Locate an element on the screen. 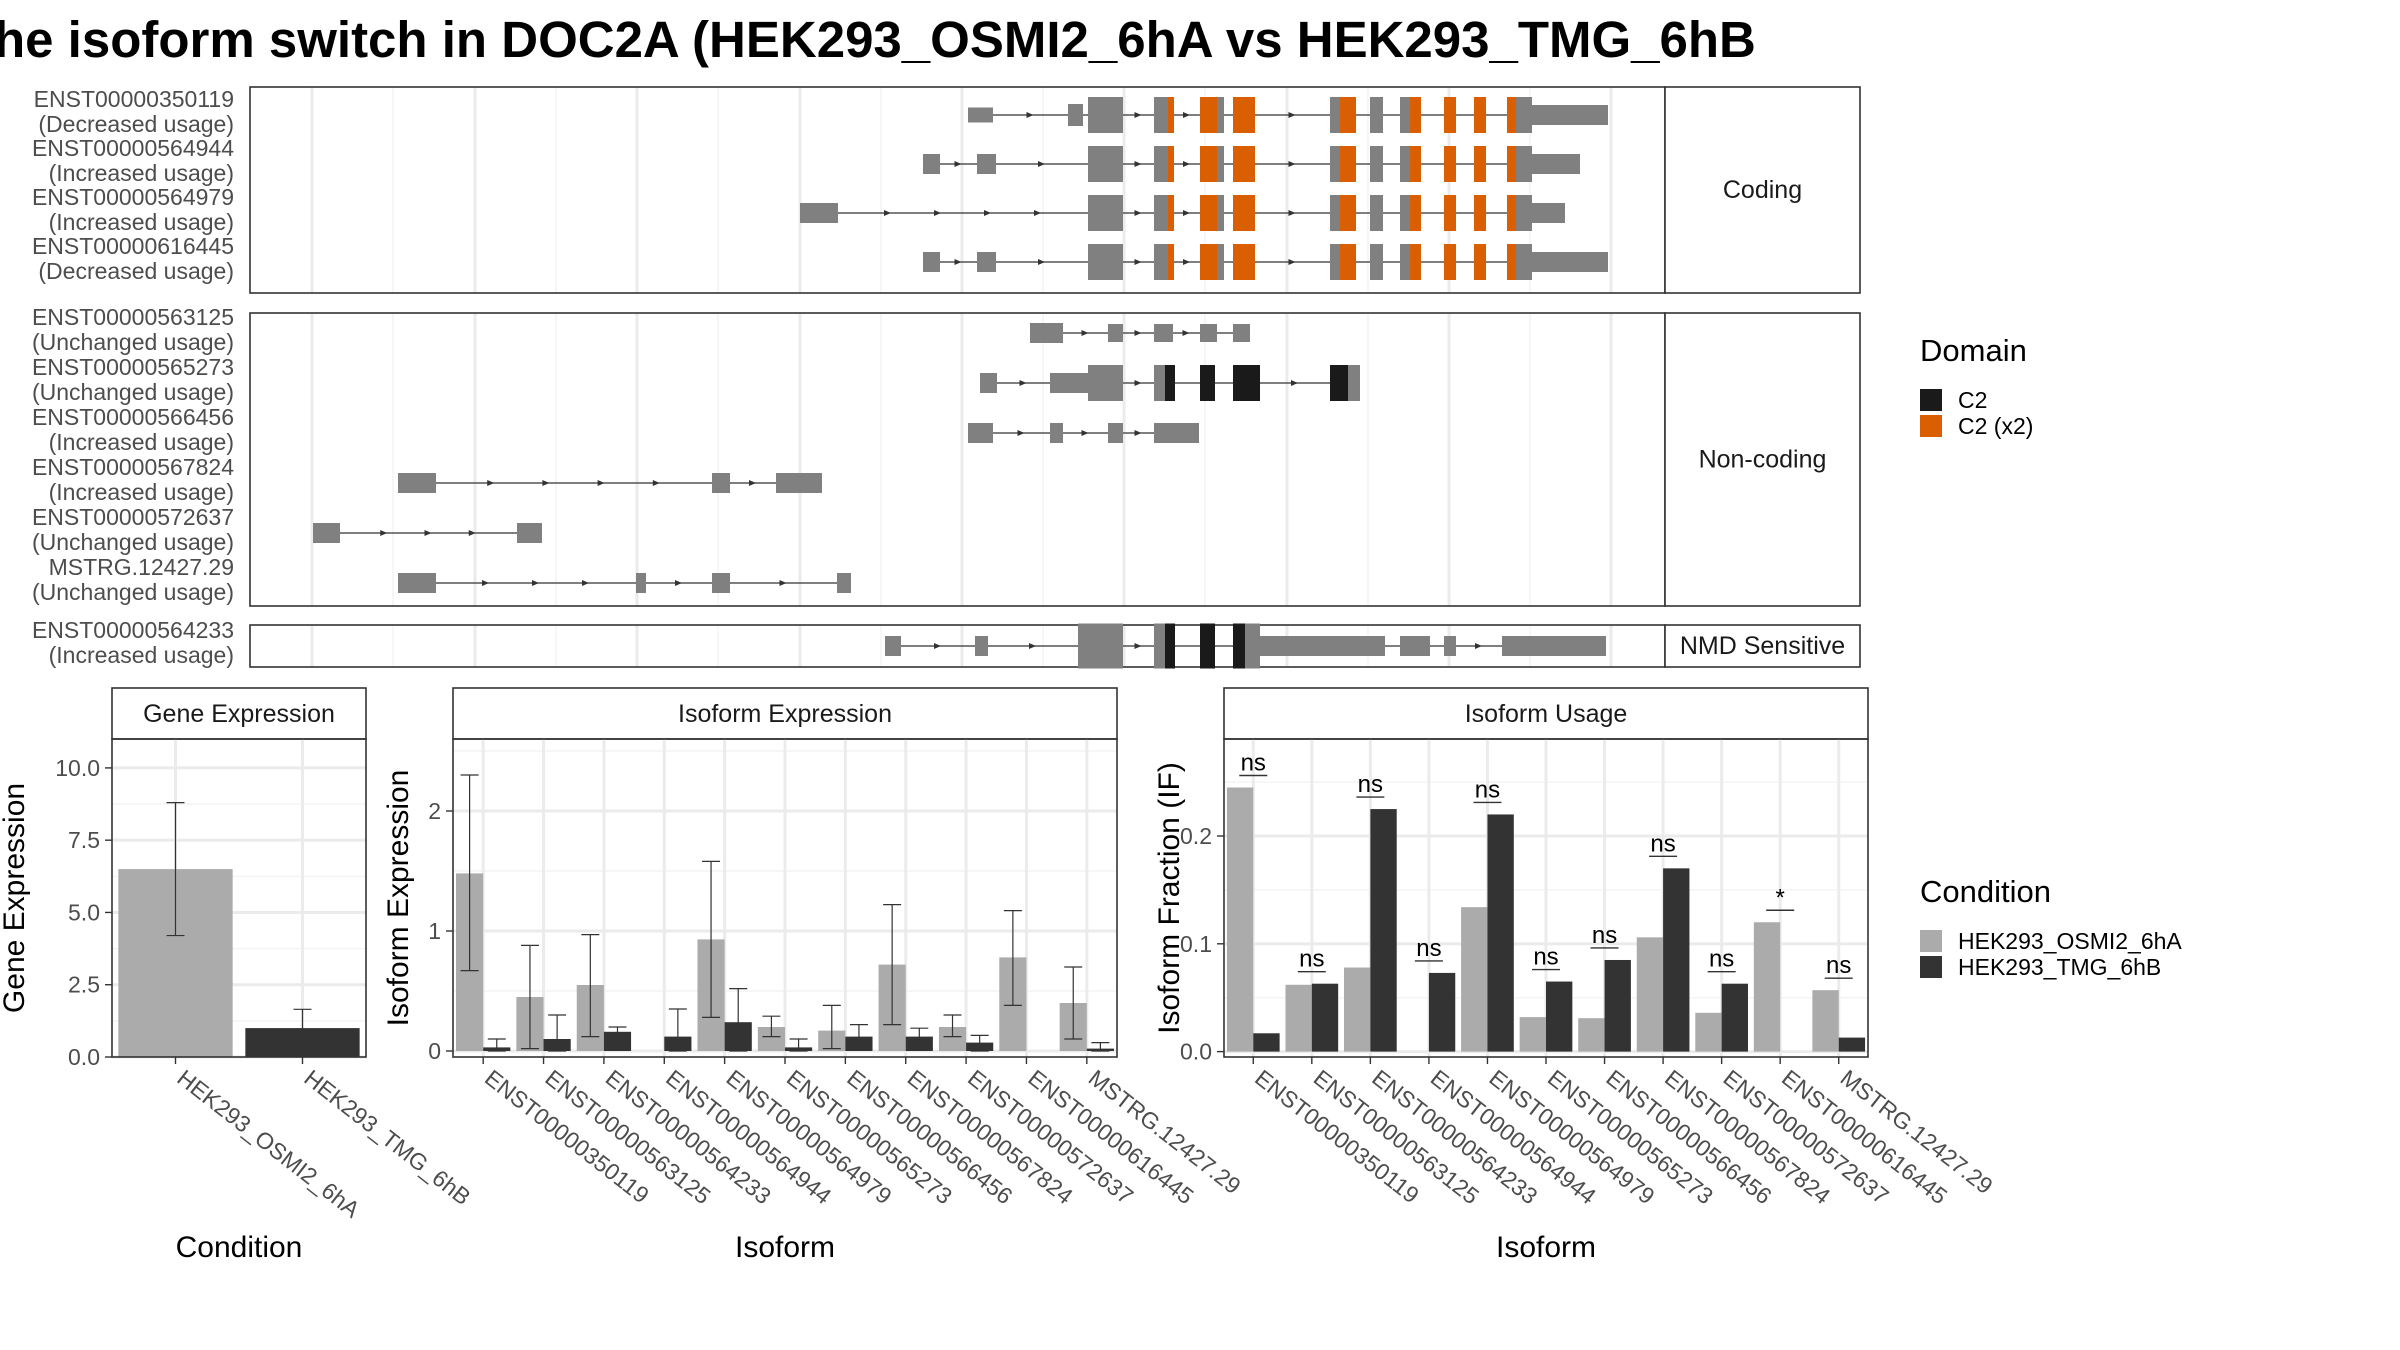 This screenshot has width=2400, height=1350. structure-facet-panel is located at coordinates (957, 190).